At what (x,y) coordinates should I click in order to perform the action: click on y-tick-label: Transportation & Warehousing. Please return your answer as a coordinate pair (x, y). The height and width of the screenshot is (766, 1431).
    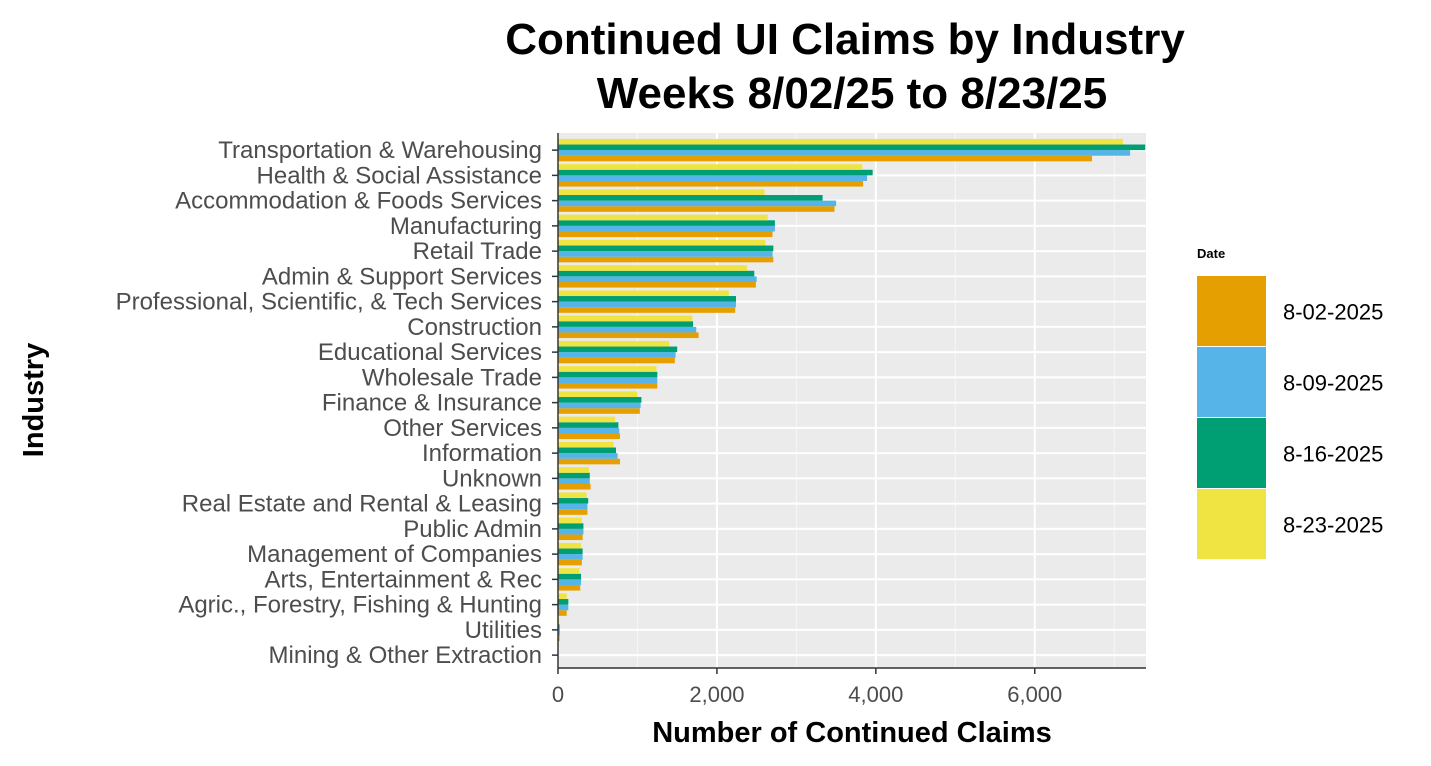
    Looking at the image, I should click on (380, 150).